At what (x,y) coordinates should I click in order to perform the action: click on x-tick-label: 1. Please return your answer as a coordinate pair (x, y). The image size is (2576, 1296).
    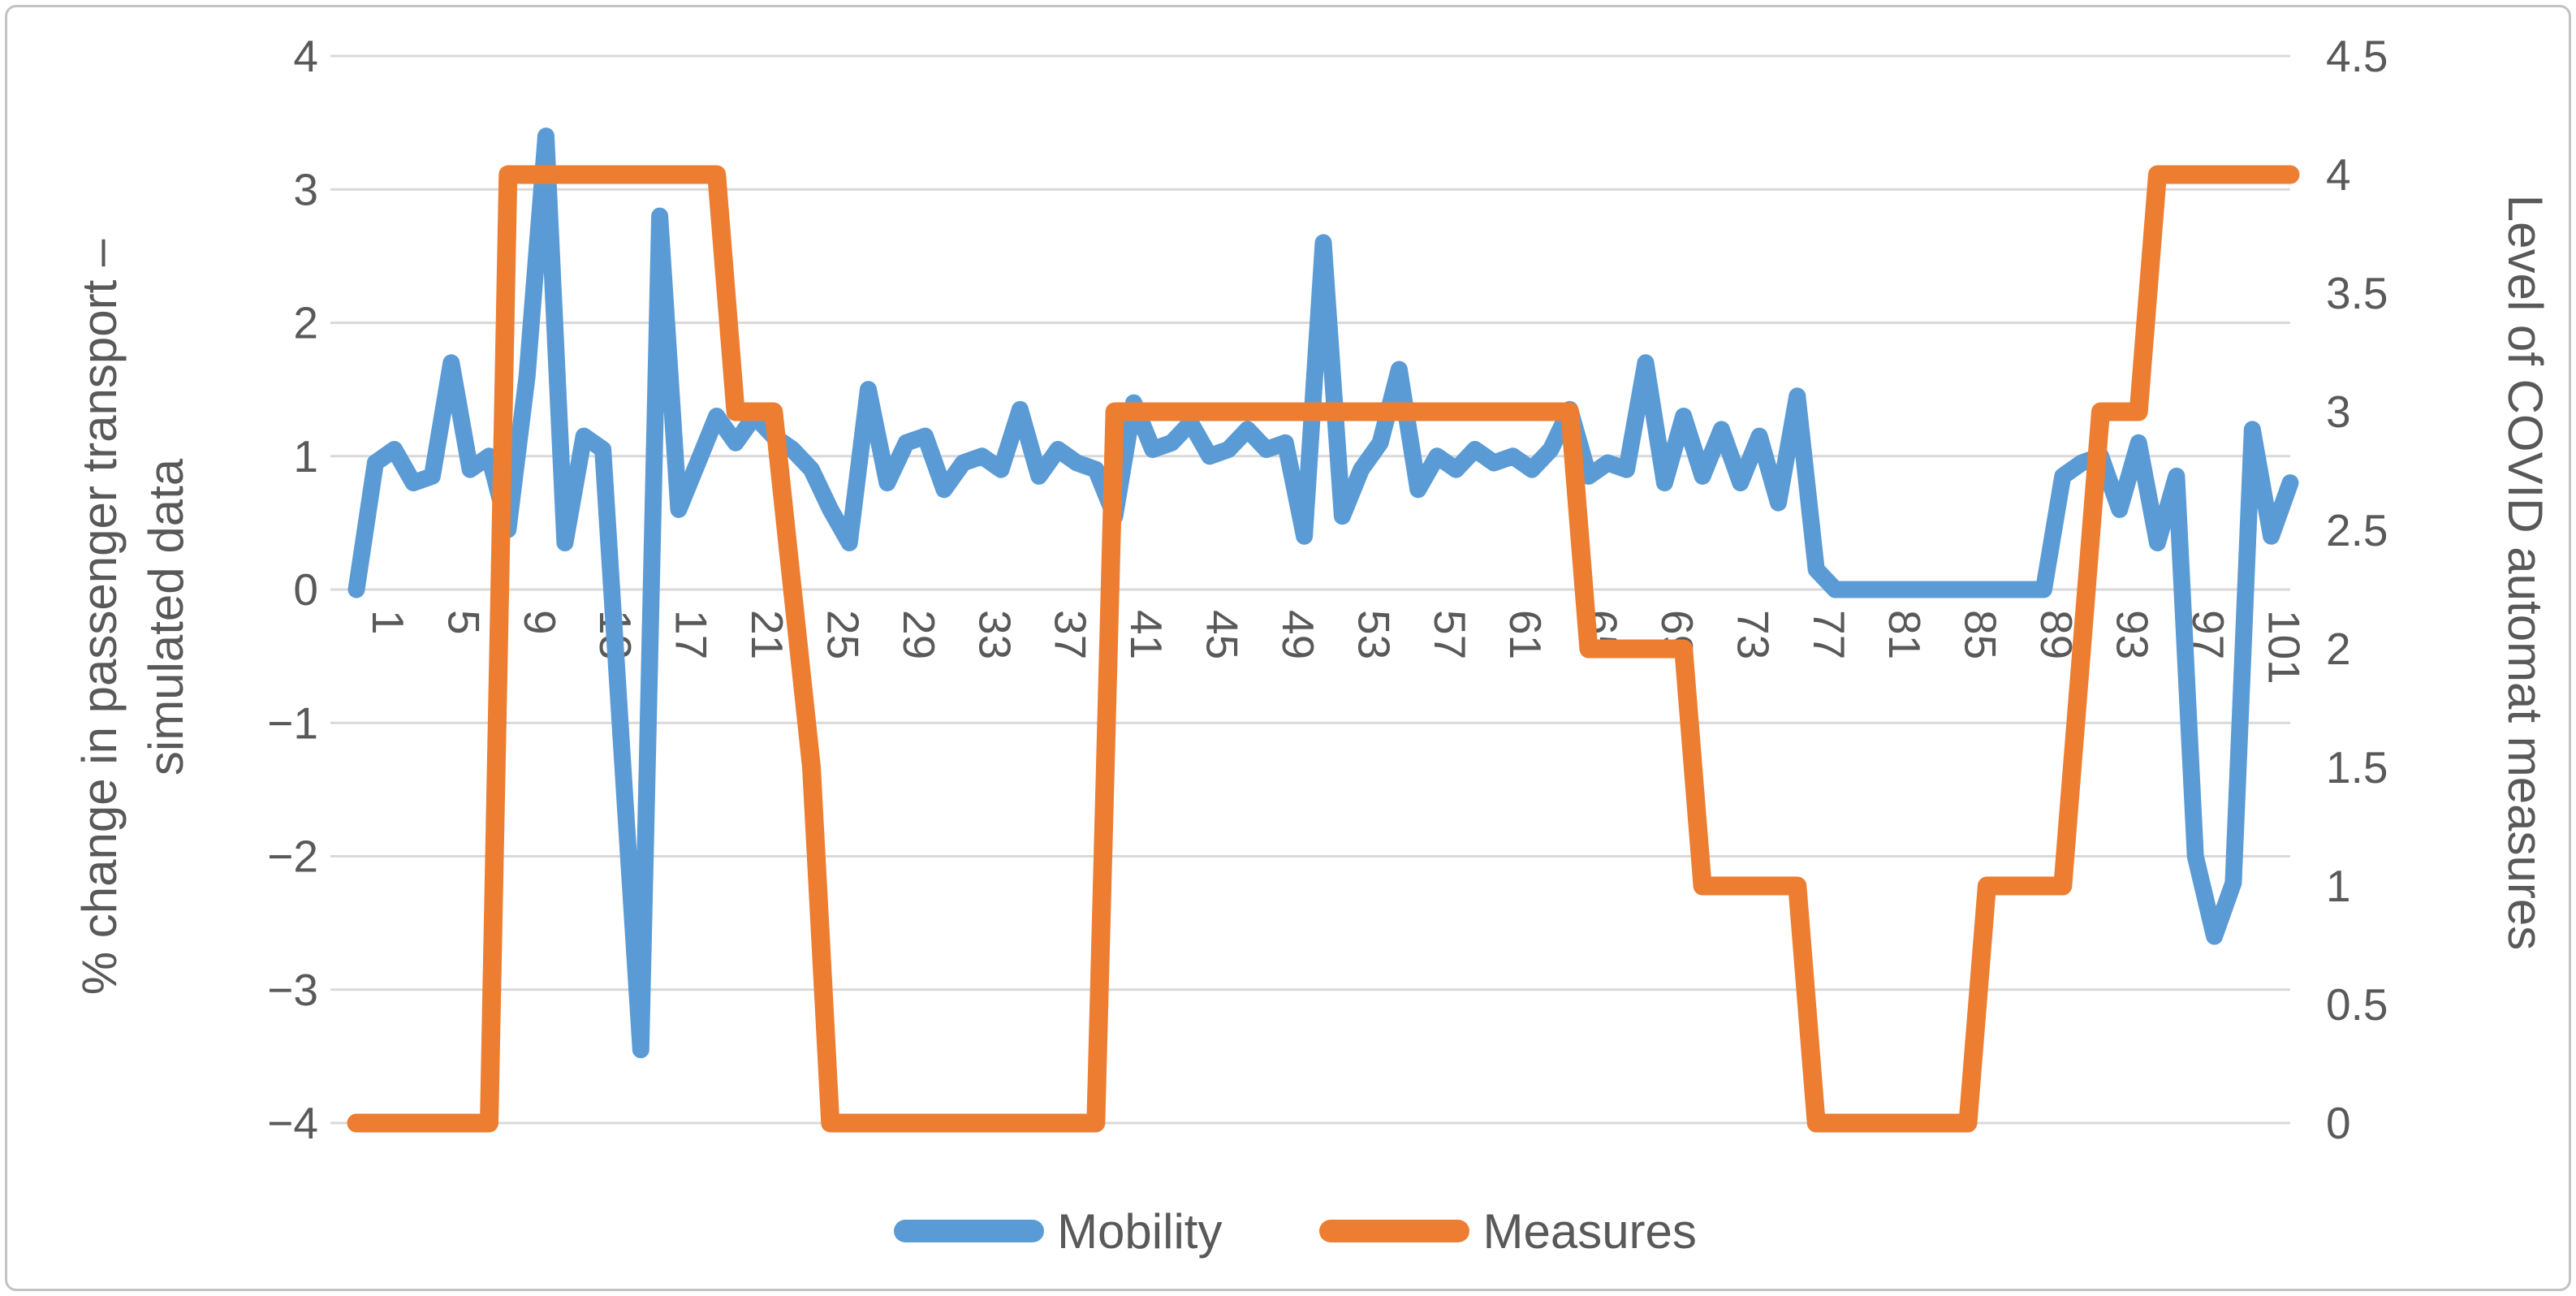
    Looking at the image, I should click on (388, 622).